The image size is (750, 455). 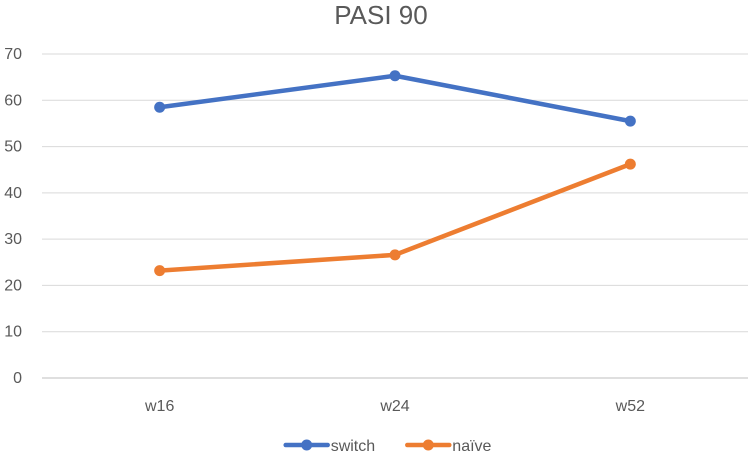 What do you see at coordinates (13, 332) in the screenshot?
I see `y-tick-label: 10` at bounding box center [13, 332].